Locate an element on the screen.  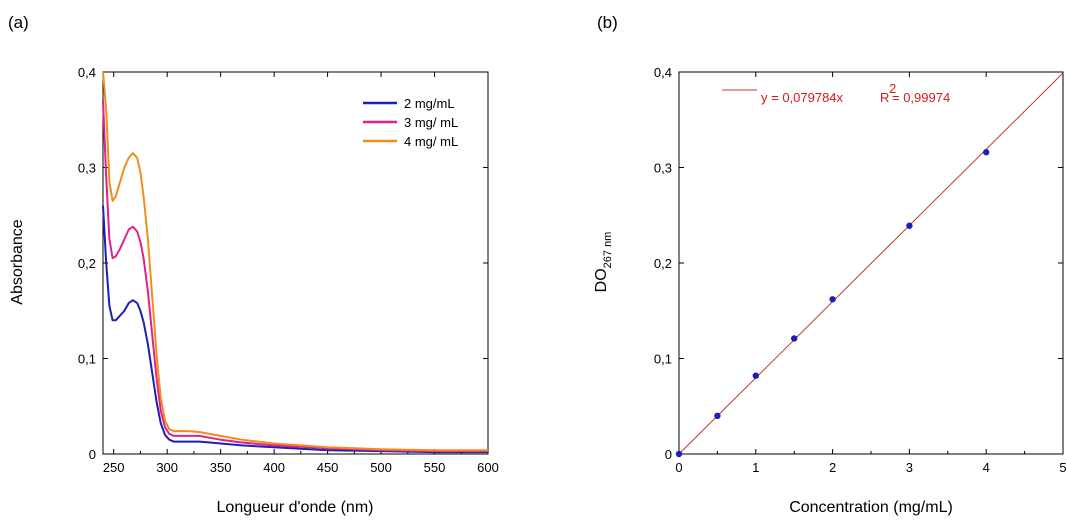
legend-label-3mg: 3 mg/ mL is located at coordinates (431, 122).